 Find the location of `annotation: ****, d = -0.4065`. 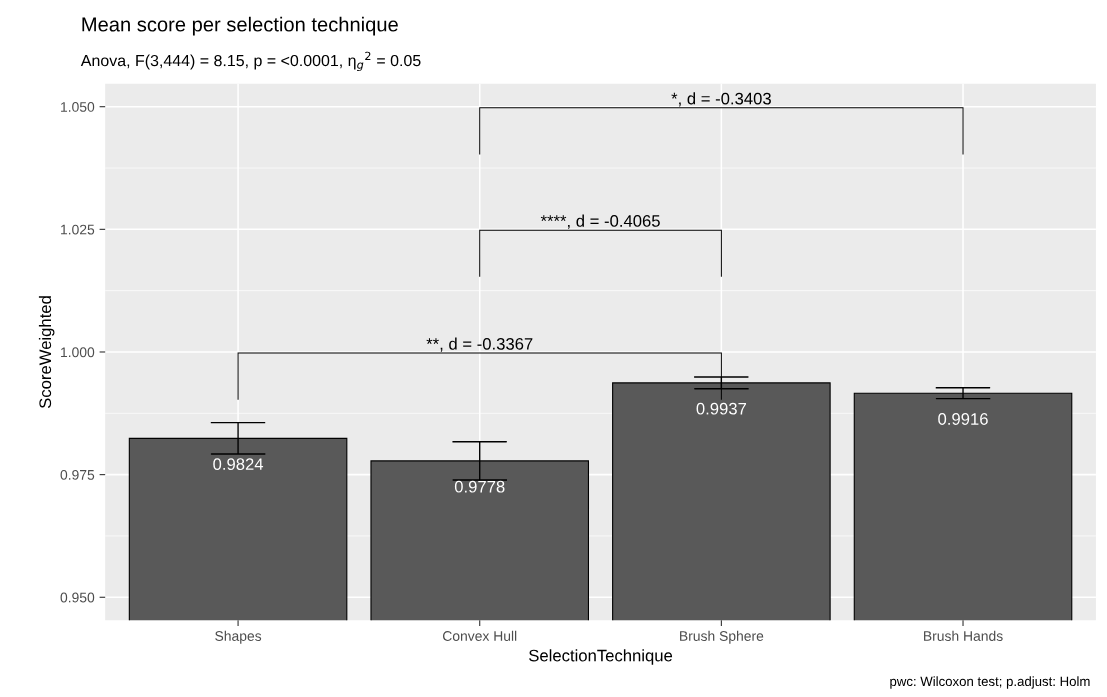

annotation: ****, d = -0.4065 is located at coordinates (600, 221).